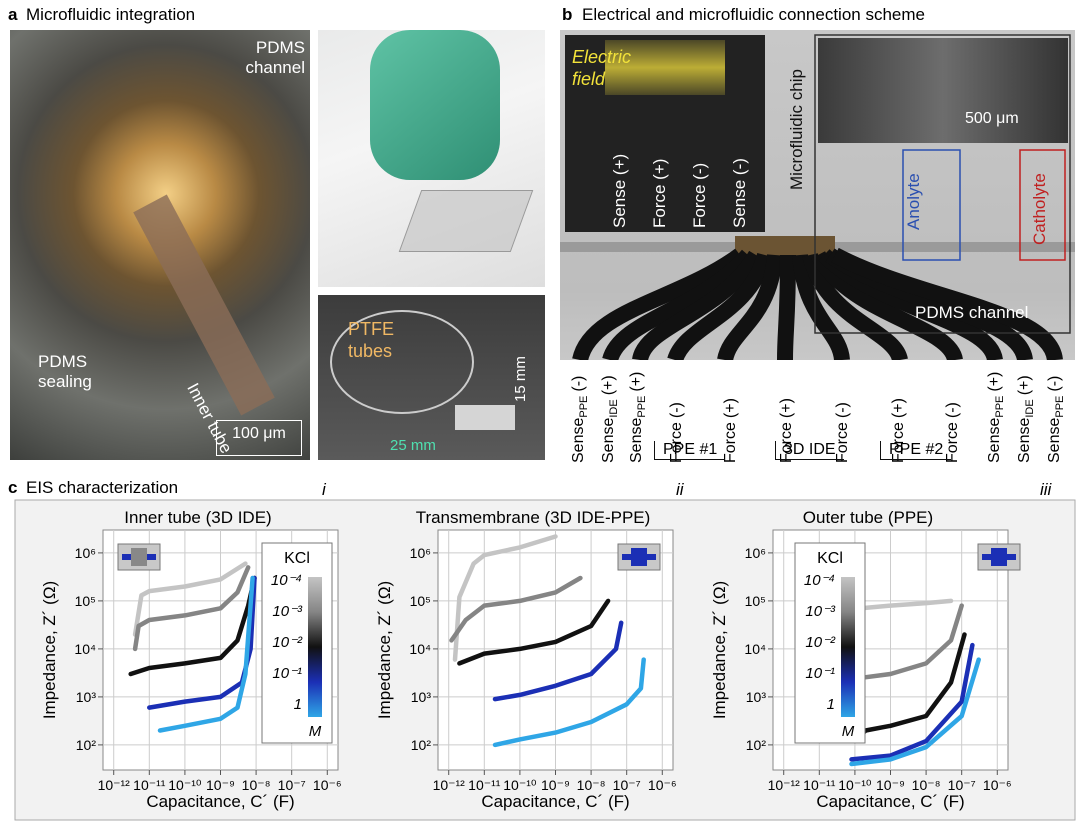 This screenshot has height=824, width=1080. I want to click on legend-label: 10⁻³, so click(287, 611).